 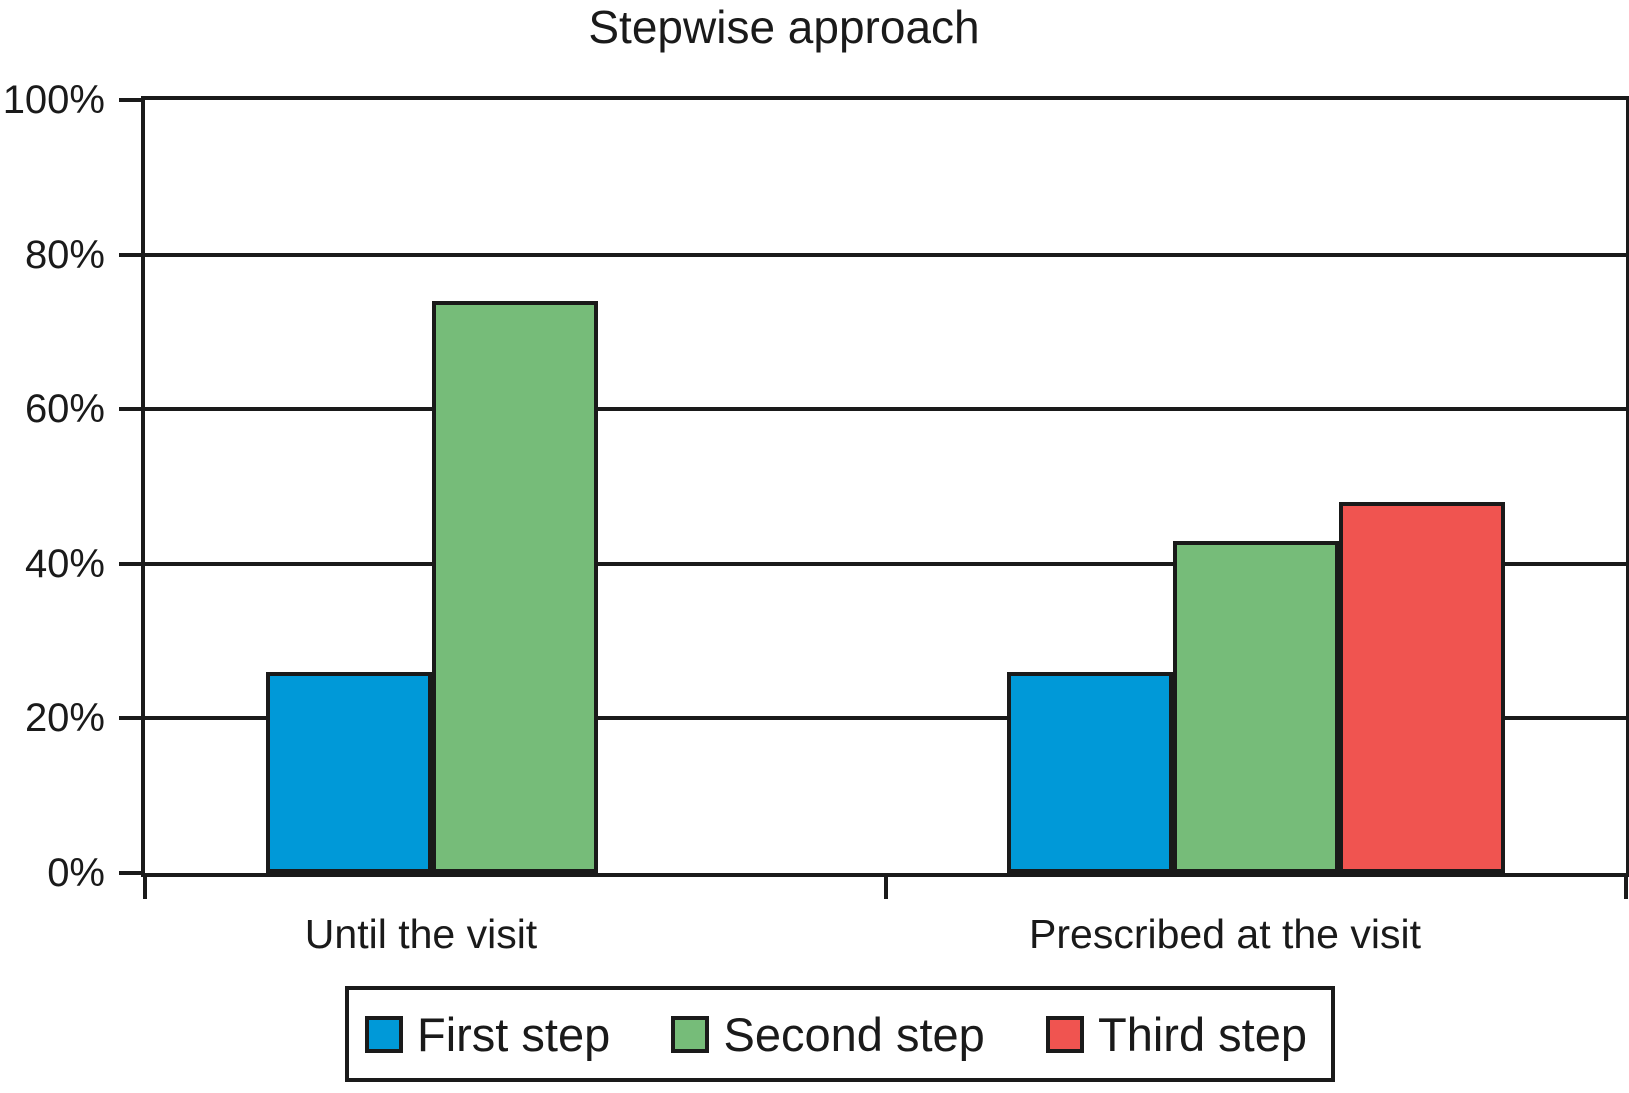 I want to click on category-label-1: Until the visit, so click(x=421, y=934).